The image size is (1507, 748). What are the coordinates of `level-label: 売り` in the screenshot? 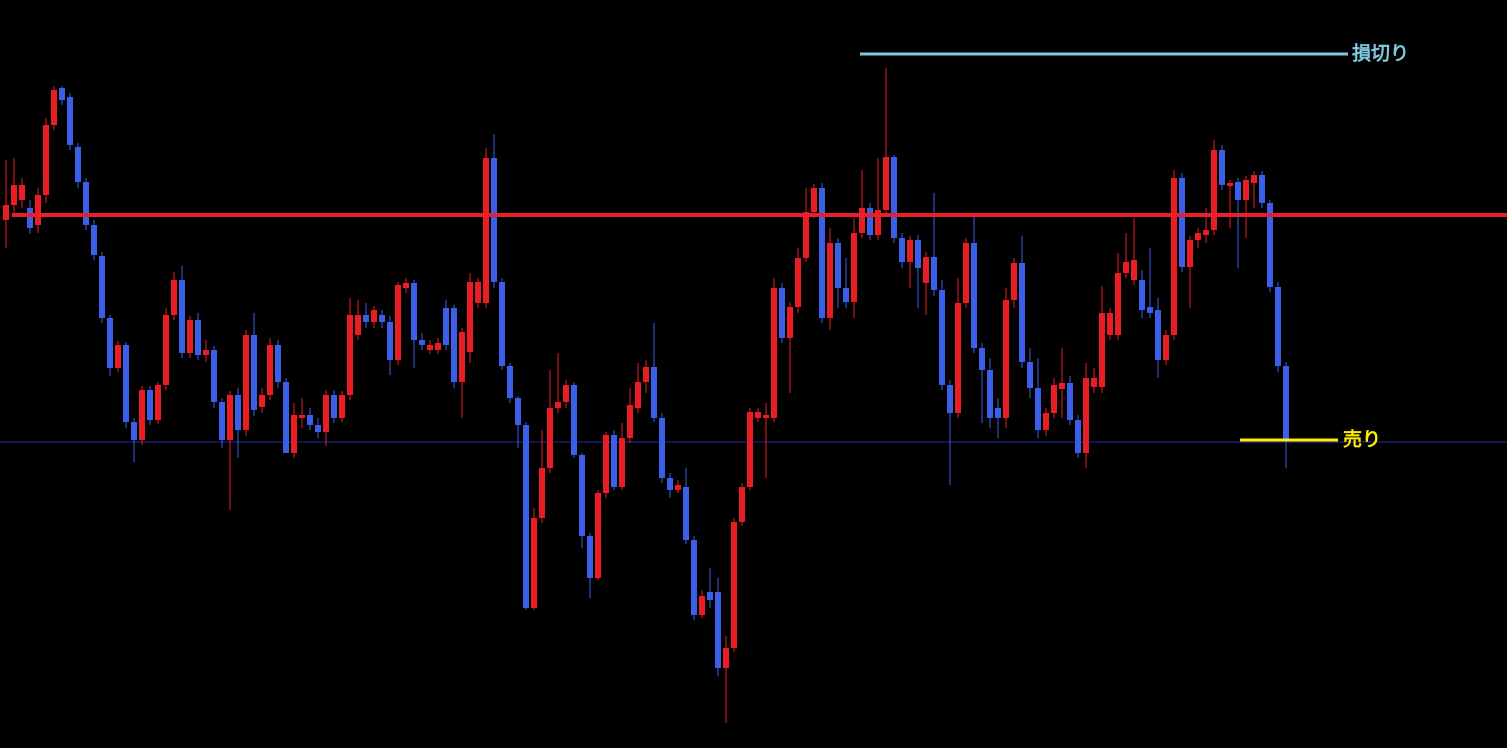 It's located at (1362, 439).